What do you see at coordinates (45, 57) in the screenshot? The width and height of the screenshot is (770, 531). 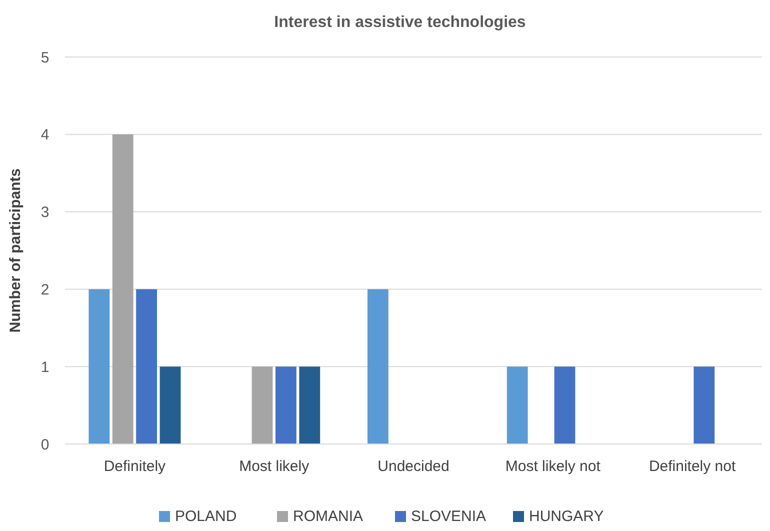 I see `y-tick-label: 5` at bounding box center [45, 57].